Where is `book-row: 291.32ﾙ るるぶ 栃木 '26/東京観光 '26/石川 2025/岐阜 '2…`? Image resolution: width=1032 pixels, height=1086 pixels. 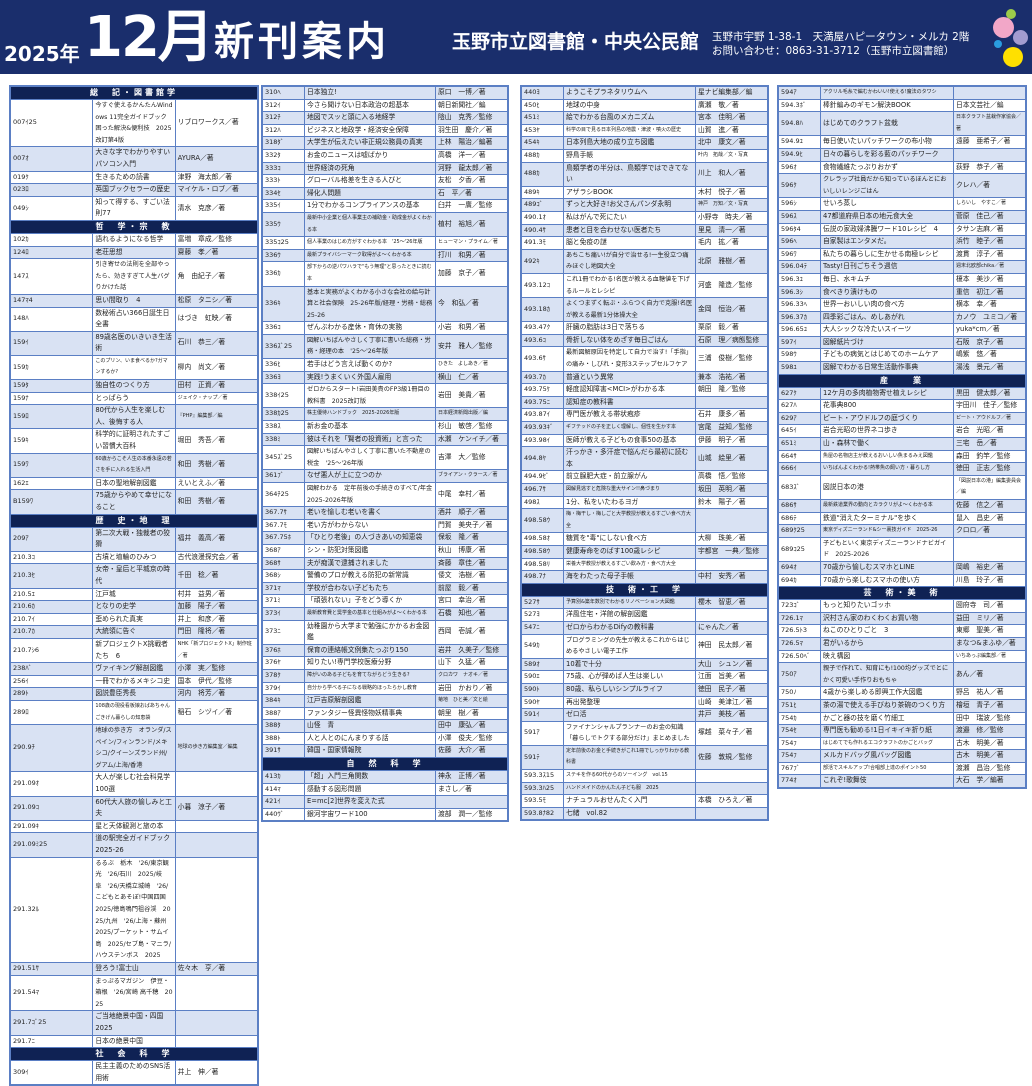 book-row: 291.32ﾙ るるぶ 栃木 '26/東京観光 '26/石川 2025/岐阜 '2… is located at coordinates (134, 909).